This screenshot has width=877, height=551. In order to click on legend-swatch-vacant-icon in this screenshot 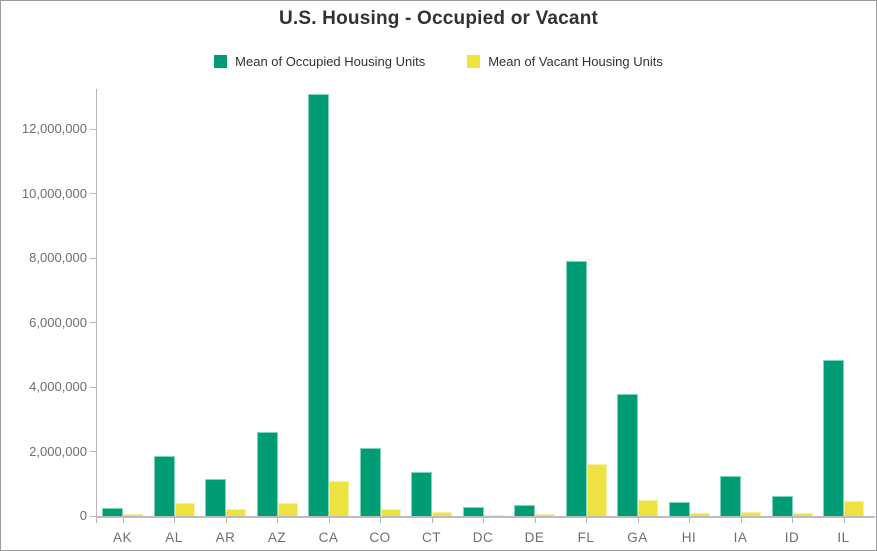, I will do `click(474, 61)`.